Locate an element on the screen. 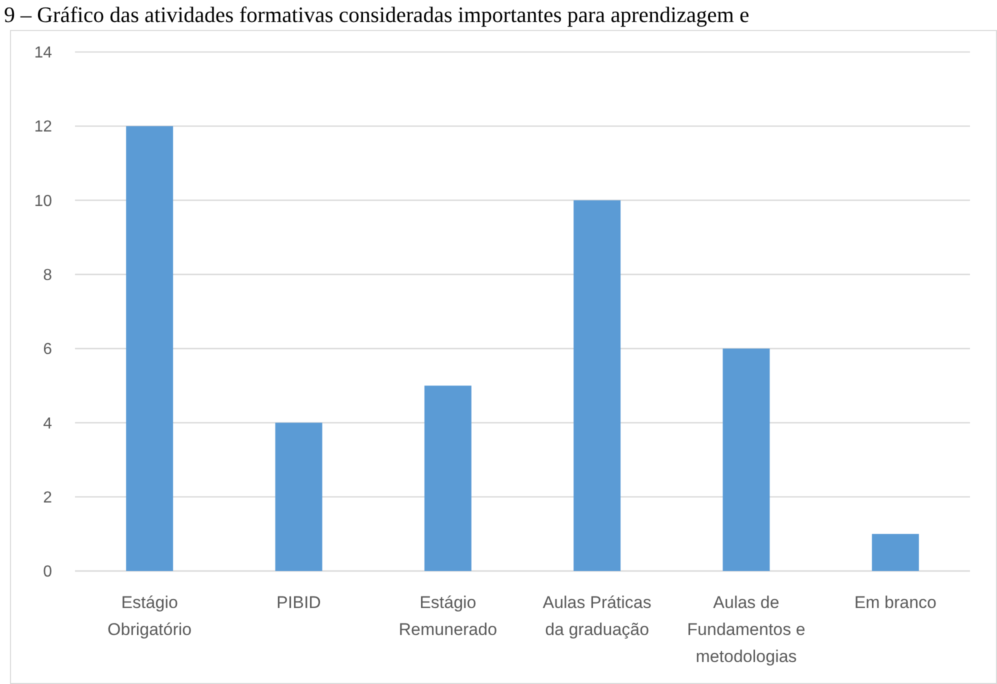  y-tick-label: 6 is located at coordinates (47, 349).